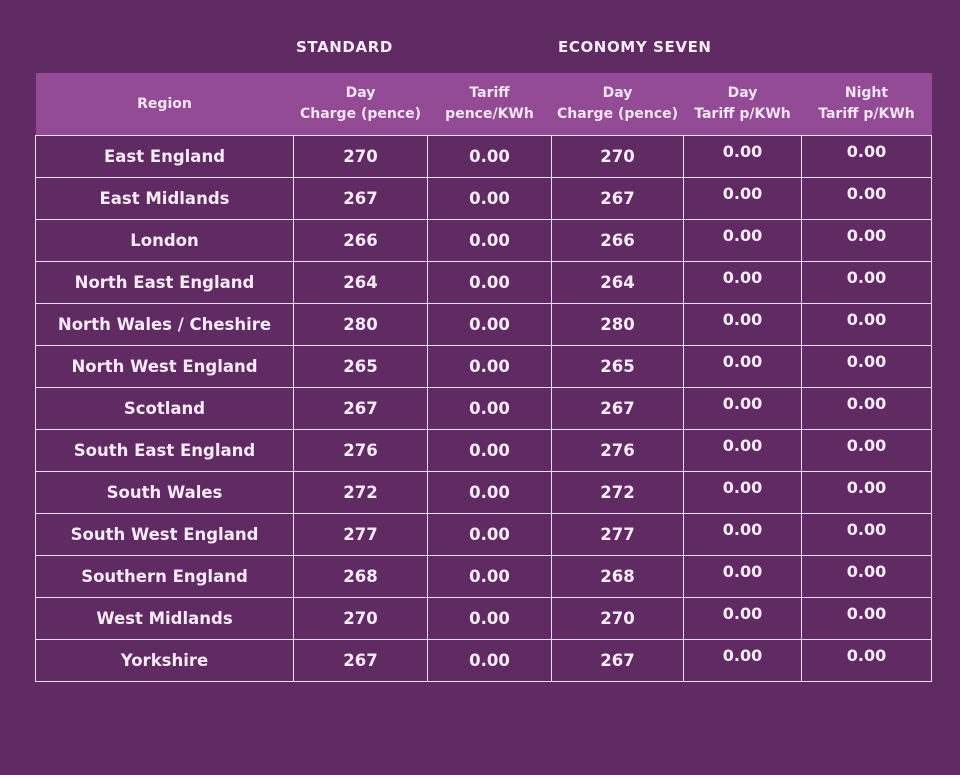 The height and width of the screenshot is (775, 960). What do you see at coordinates (360, 104) in the screenshot?
I see `column-header-std-day-charge: Day Charge (pence)` at bounding box center [360, 104].